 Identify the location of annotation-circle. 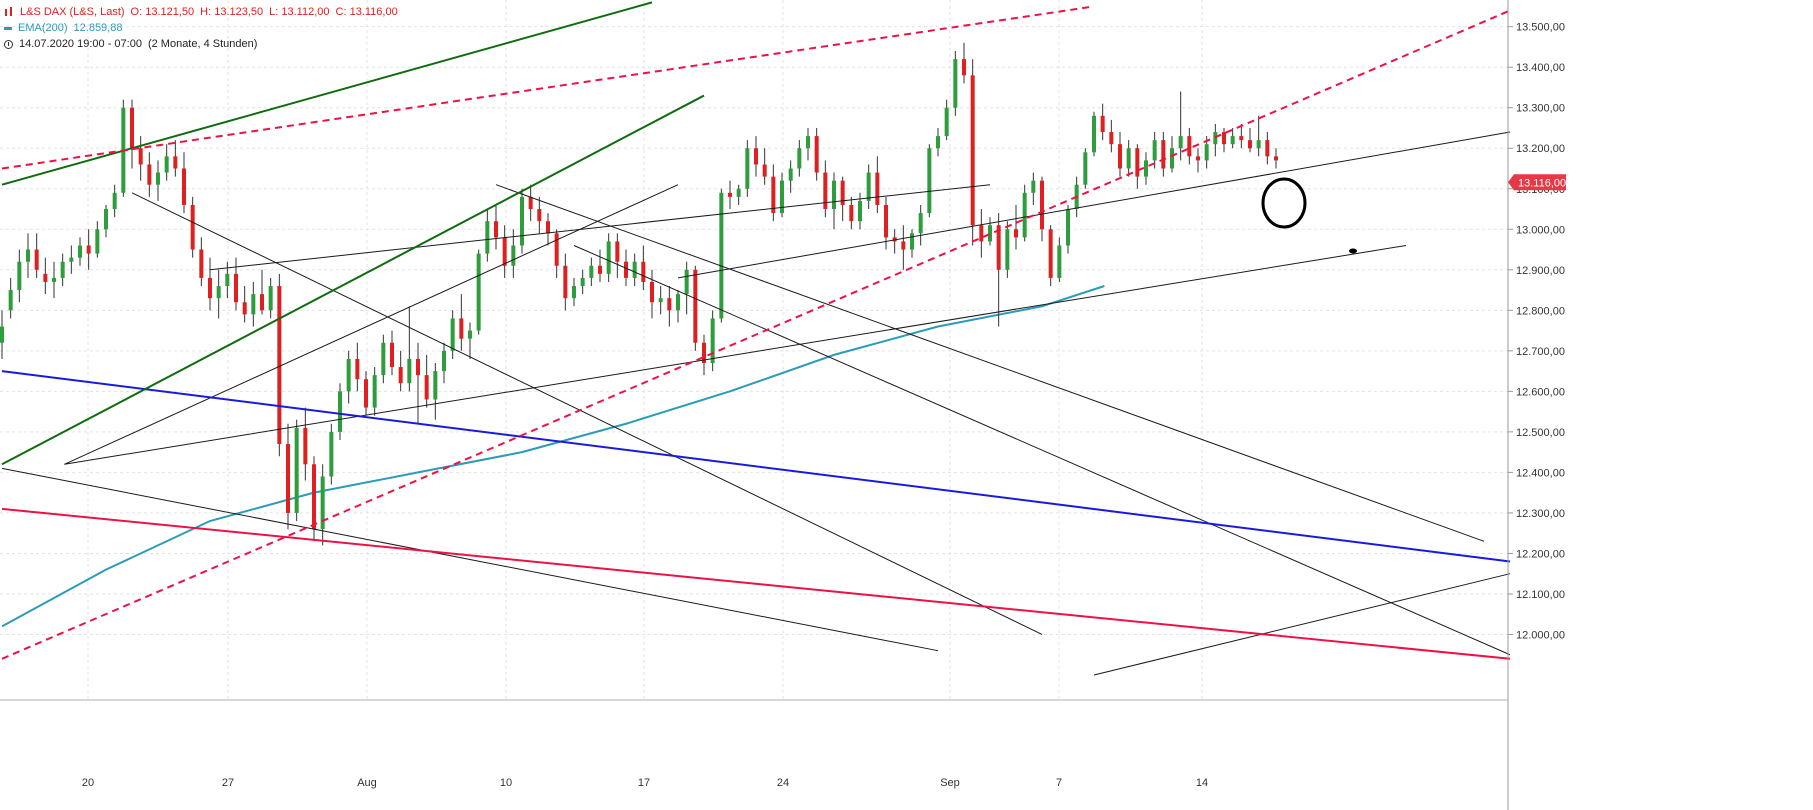
(1284, 203).